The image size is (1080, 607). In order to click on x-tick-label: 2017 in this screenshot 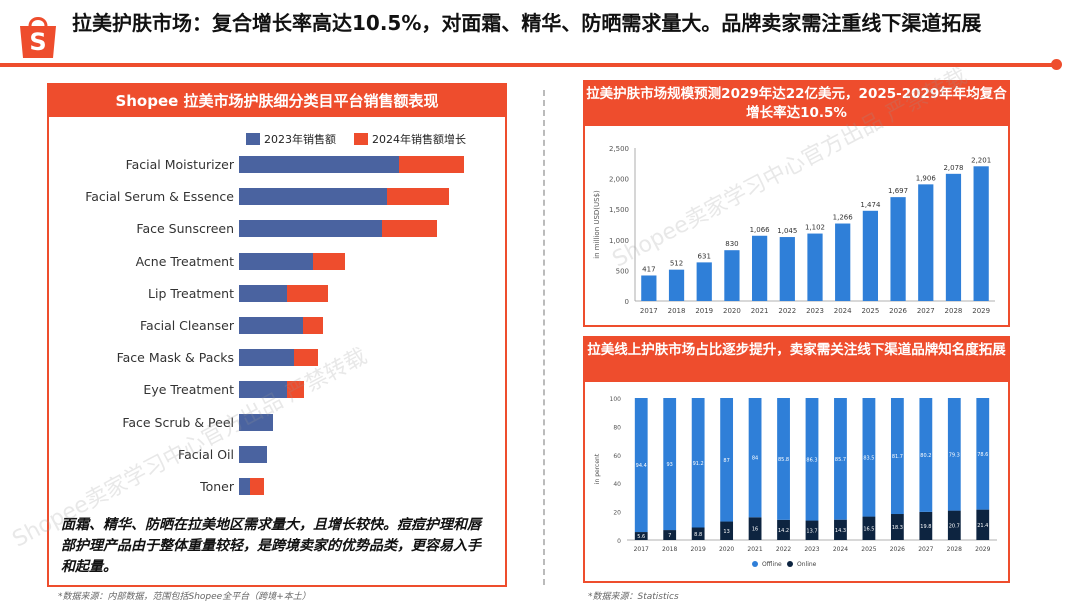, I will do `click(649, 311)`.